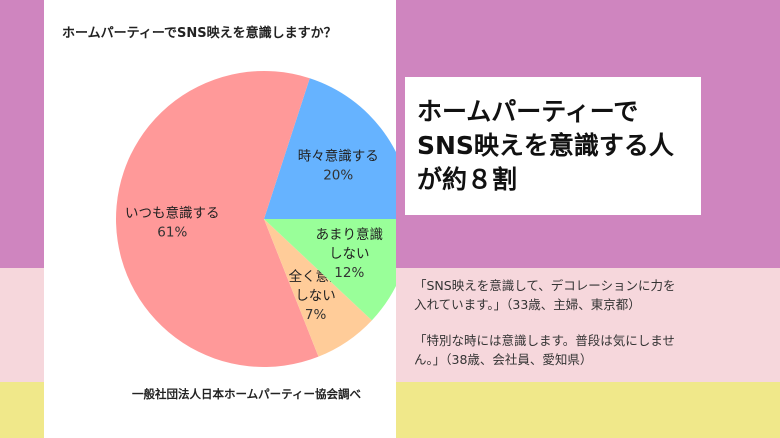  Describe the element at coordinates (199, 33) in the screenshot. I see `chart-title: ホームパーティーでSNS映えを意識しますか？` at that location.